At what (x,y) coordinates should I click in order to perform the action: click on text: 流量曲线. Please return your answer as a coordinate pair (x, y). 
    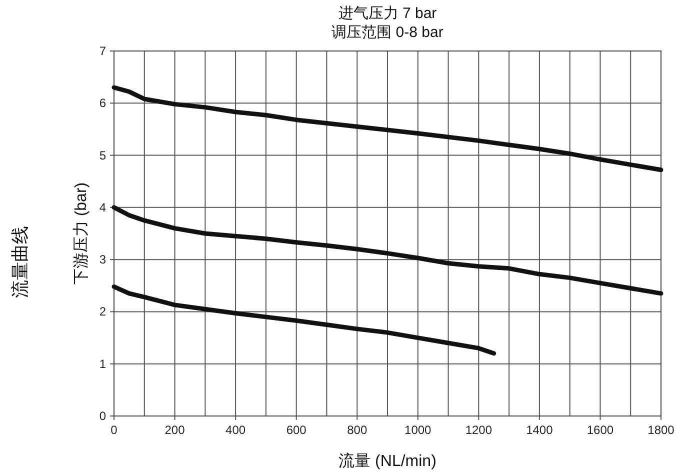
    Looking at the image, I should click on (20, 262).